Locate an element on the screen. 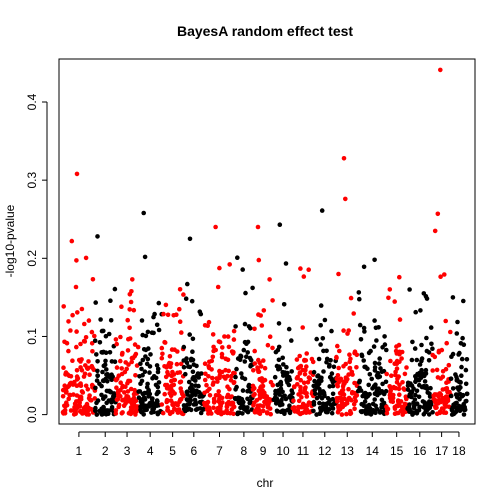  x-tick-label: 6 is located at coordinates (193, 451).